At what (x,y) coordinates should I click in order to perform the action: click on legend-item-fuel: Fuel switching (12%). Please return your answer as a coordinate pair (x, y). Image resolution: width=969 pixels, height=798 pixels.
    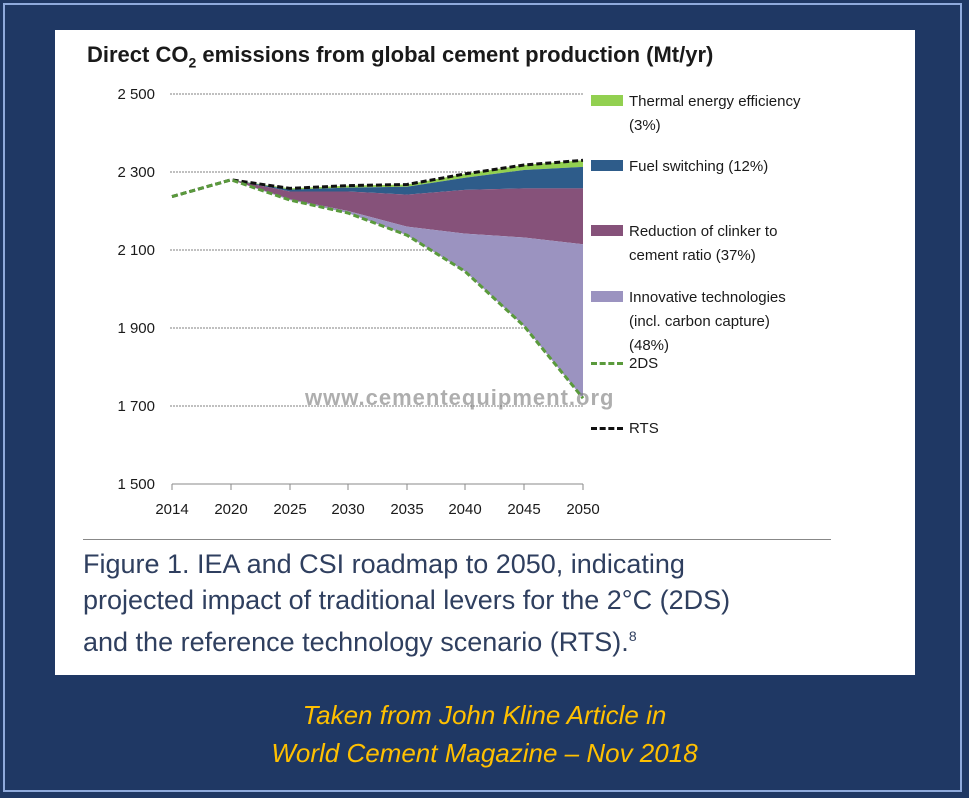
    Looking at the image, I should click on (725, 167).